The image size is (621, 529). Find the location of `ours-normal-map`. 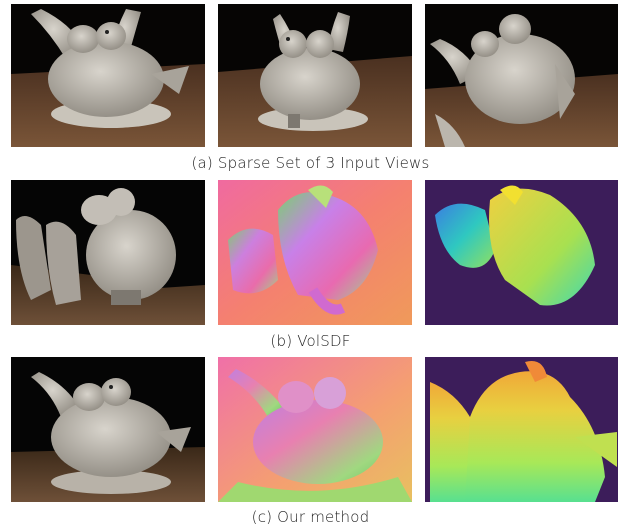

ours-normal-map is located at coordinates (315, 429).